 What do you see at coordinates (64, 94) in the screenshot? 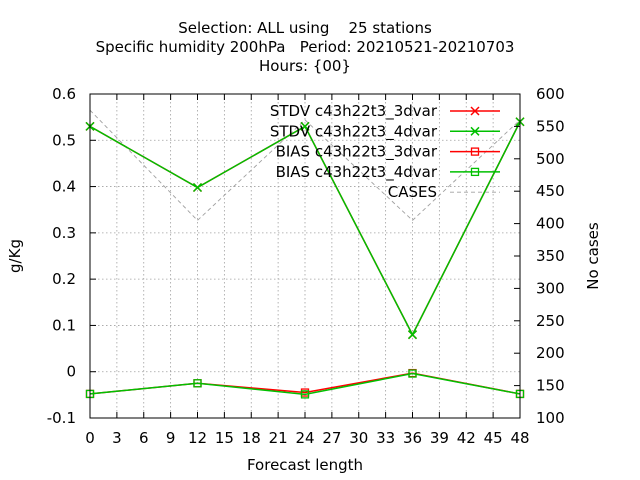
I see `y-tick-label: 0.6` at bounding box center [64, 94].